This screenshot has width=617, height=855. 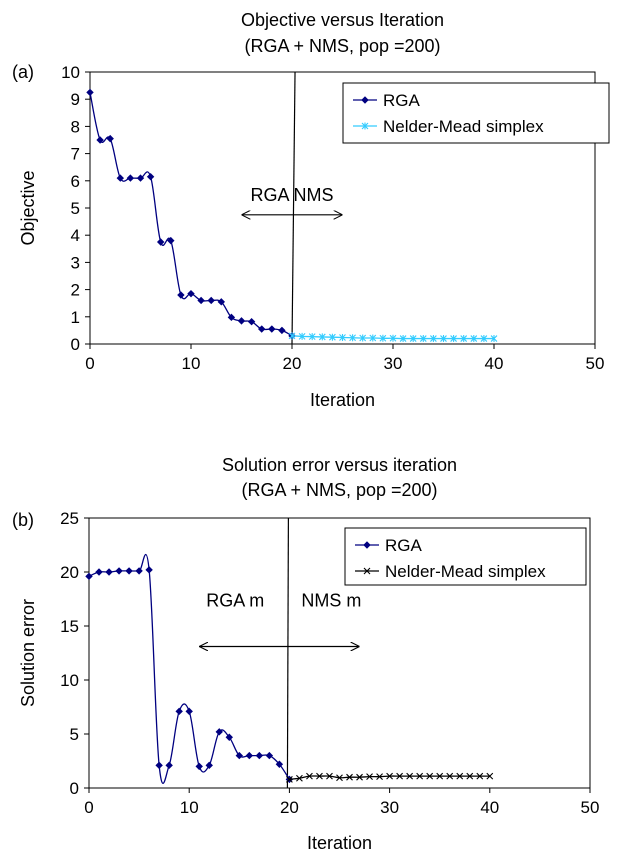 What do you see at coordinates (339, 465) in the screenshot?
I see `chart-title: Solution error versus iteration` at bounding box center [339, 465].